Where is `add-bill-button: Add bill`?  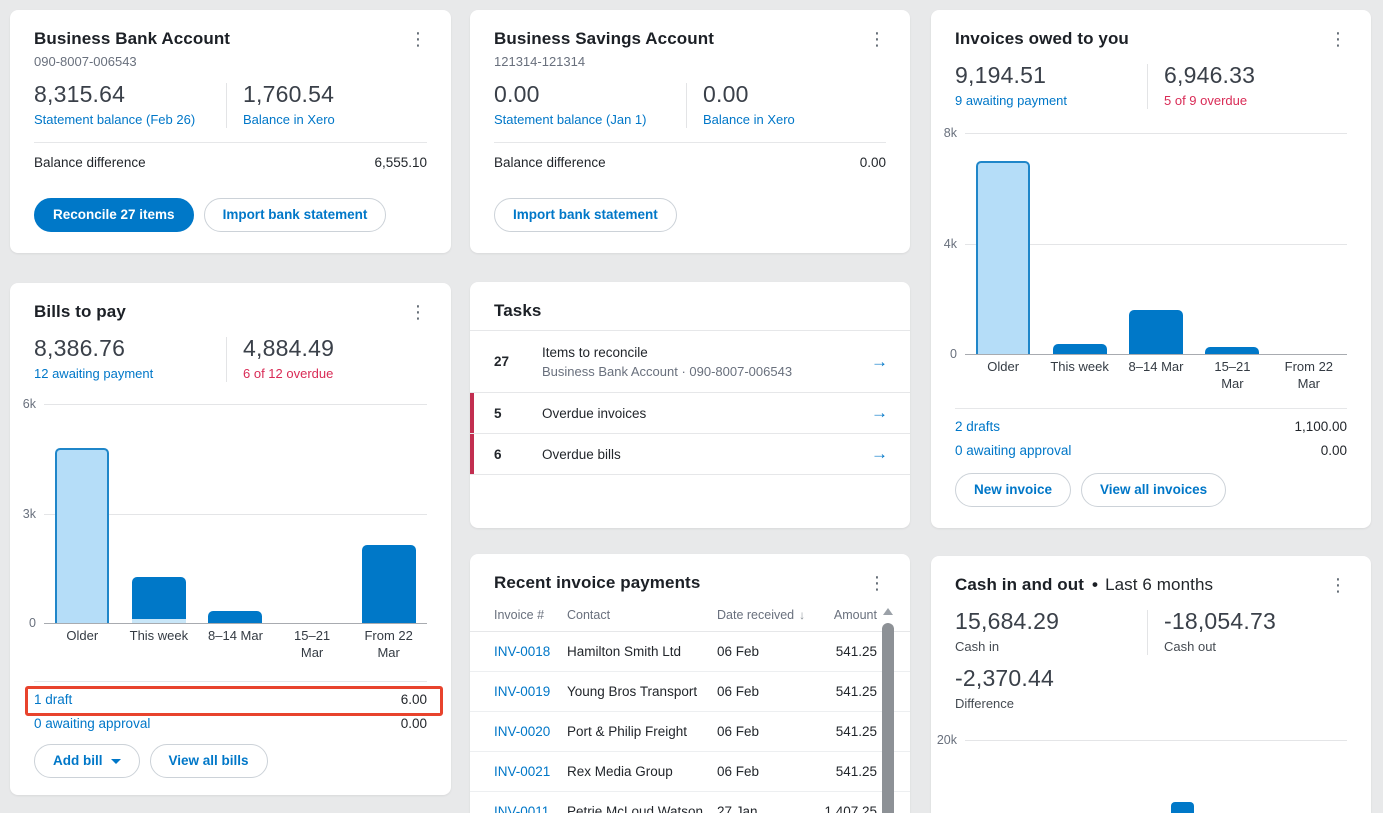
add-bill-button: Add bill is located at coordinates (87, 761).